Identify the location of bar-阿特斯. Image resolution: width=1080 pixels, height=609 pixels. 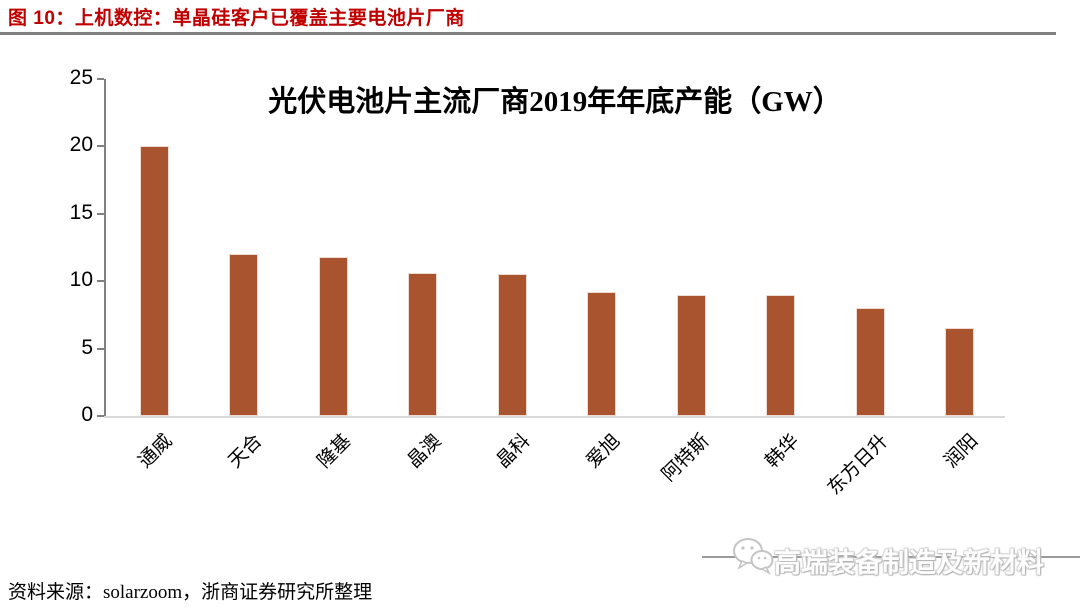
(691, 355).